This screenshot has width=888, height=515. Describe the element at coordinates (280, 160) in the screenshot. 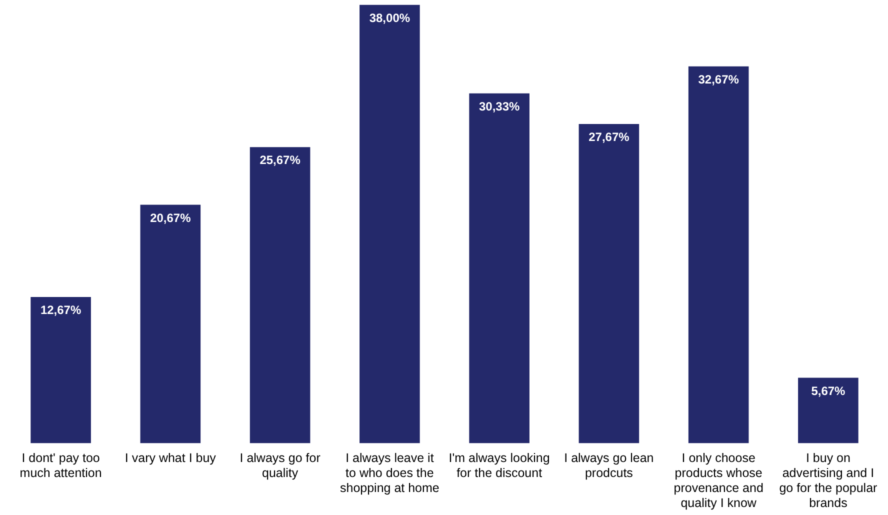

I see `data-label: 25,67%` at that location.